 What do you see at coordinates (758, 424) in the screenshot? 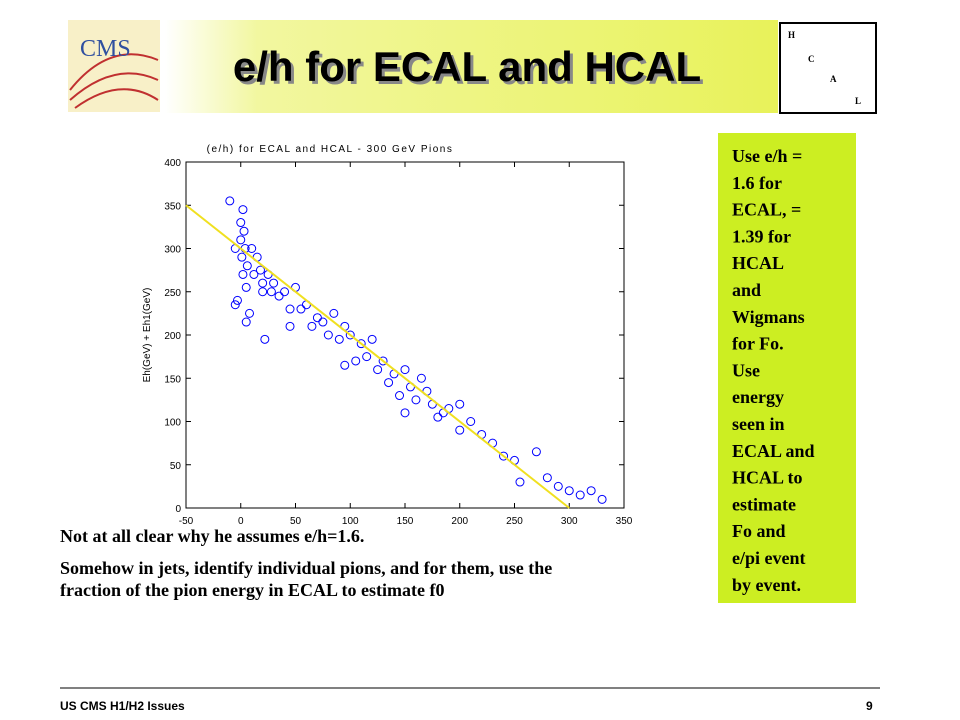
I see `side-note-line: seen in` at bounding box center [758, 424].